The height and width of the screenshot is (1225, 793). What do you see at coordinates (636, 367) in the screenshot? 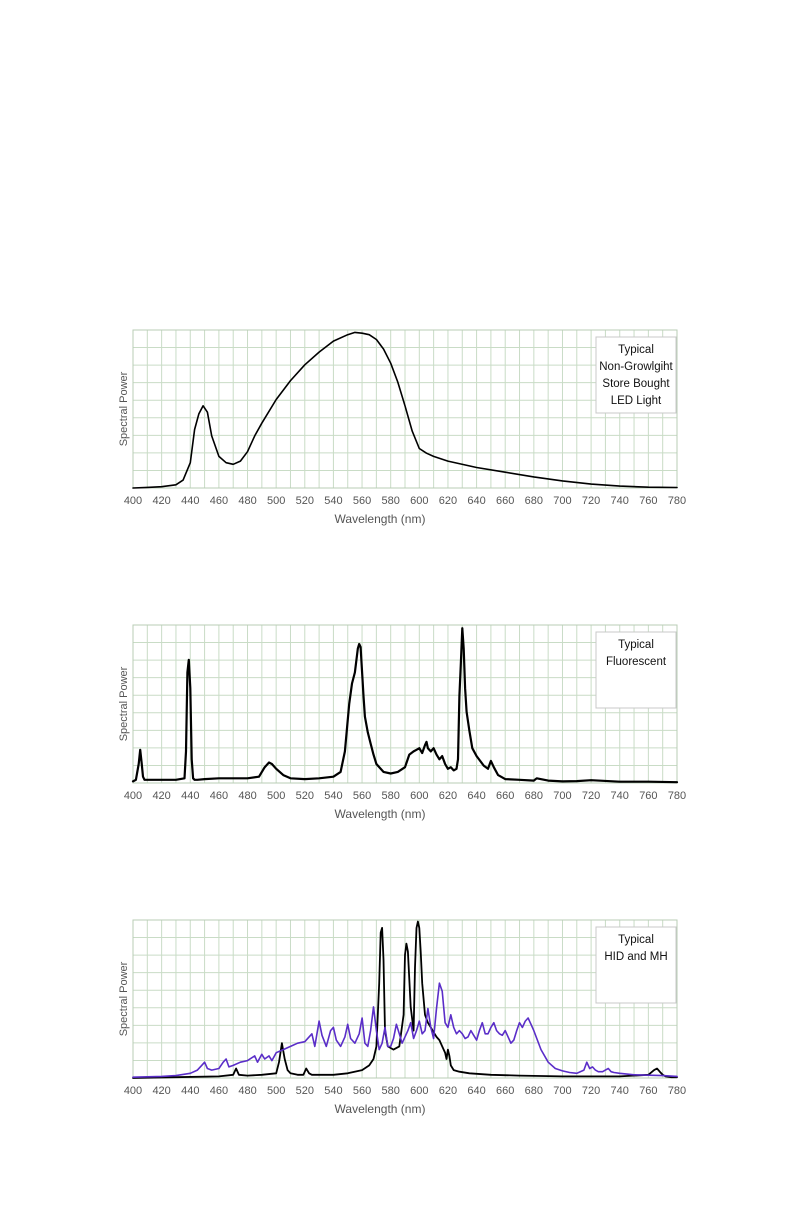
I see `legend-line: Non-Growlgiht` at bounding box center [636, 367].